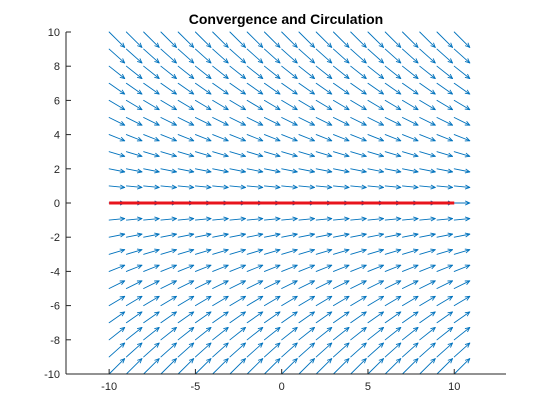  What do you see at coordinates (196, 387) in the screenshot?
I see `x-tick-label: -5` at bounding box center [196, 387].